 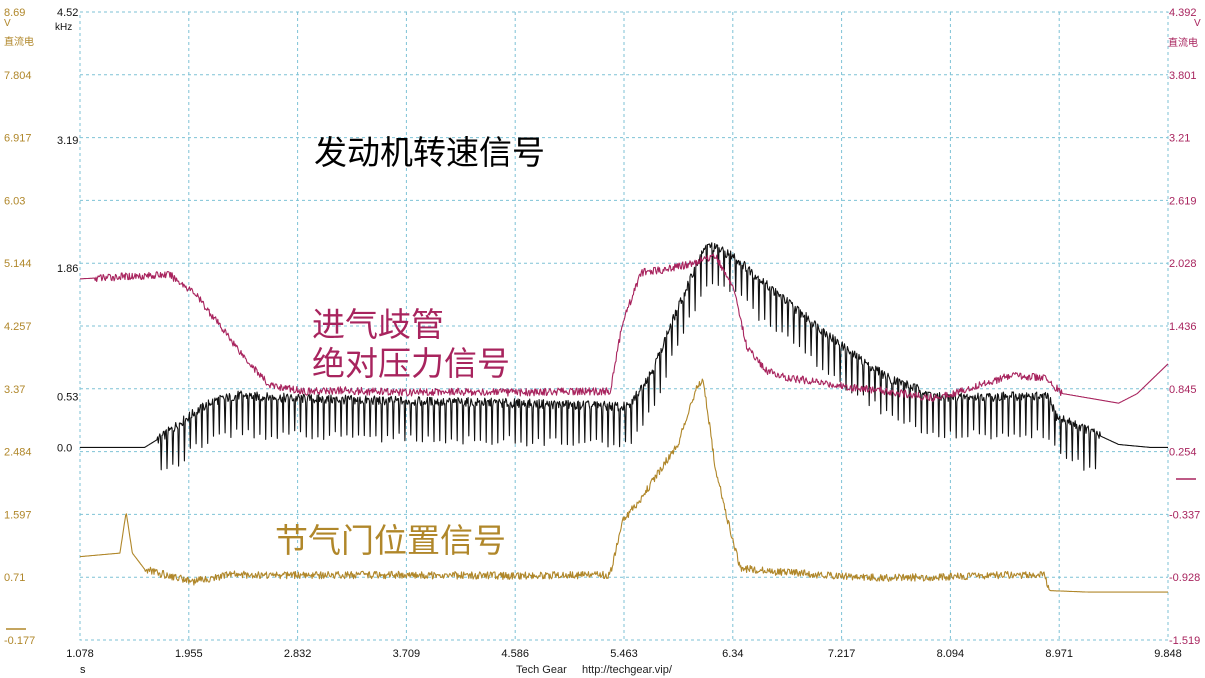 What do you see at coordinates (541, 670) in the screenshot?
I see `footer-brand: Tech Gear` at bounding box center [541, 670].